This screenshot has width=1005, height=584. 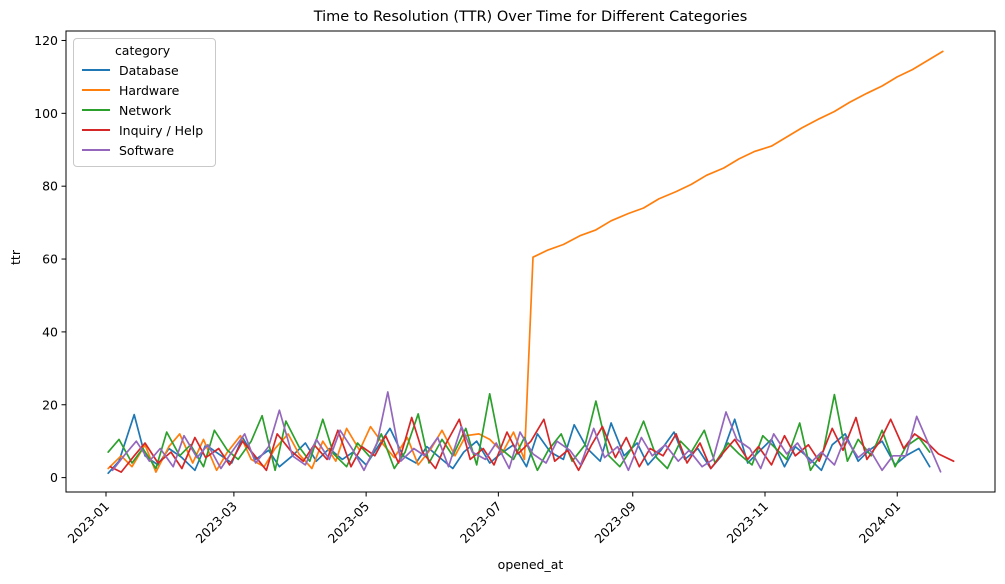 I want to click on x-tick-label: 2023-05, so click(x=349, y=523).